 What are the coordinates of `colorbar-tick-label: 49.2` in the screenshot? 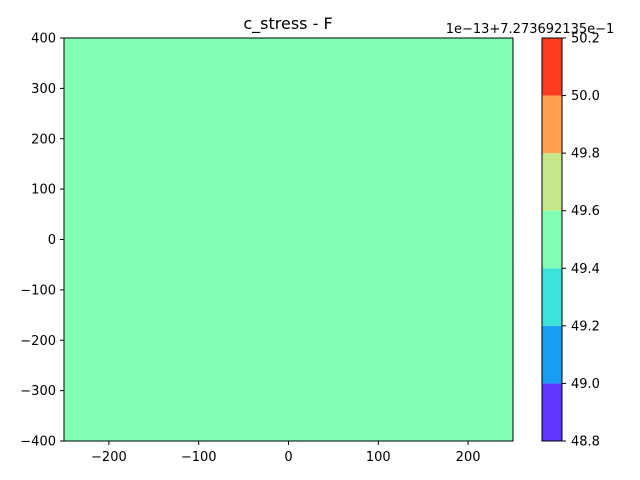 It's located at (585, 326).